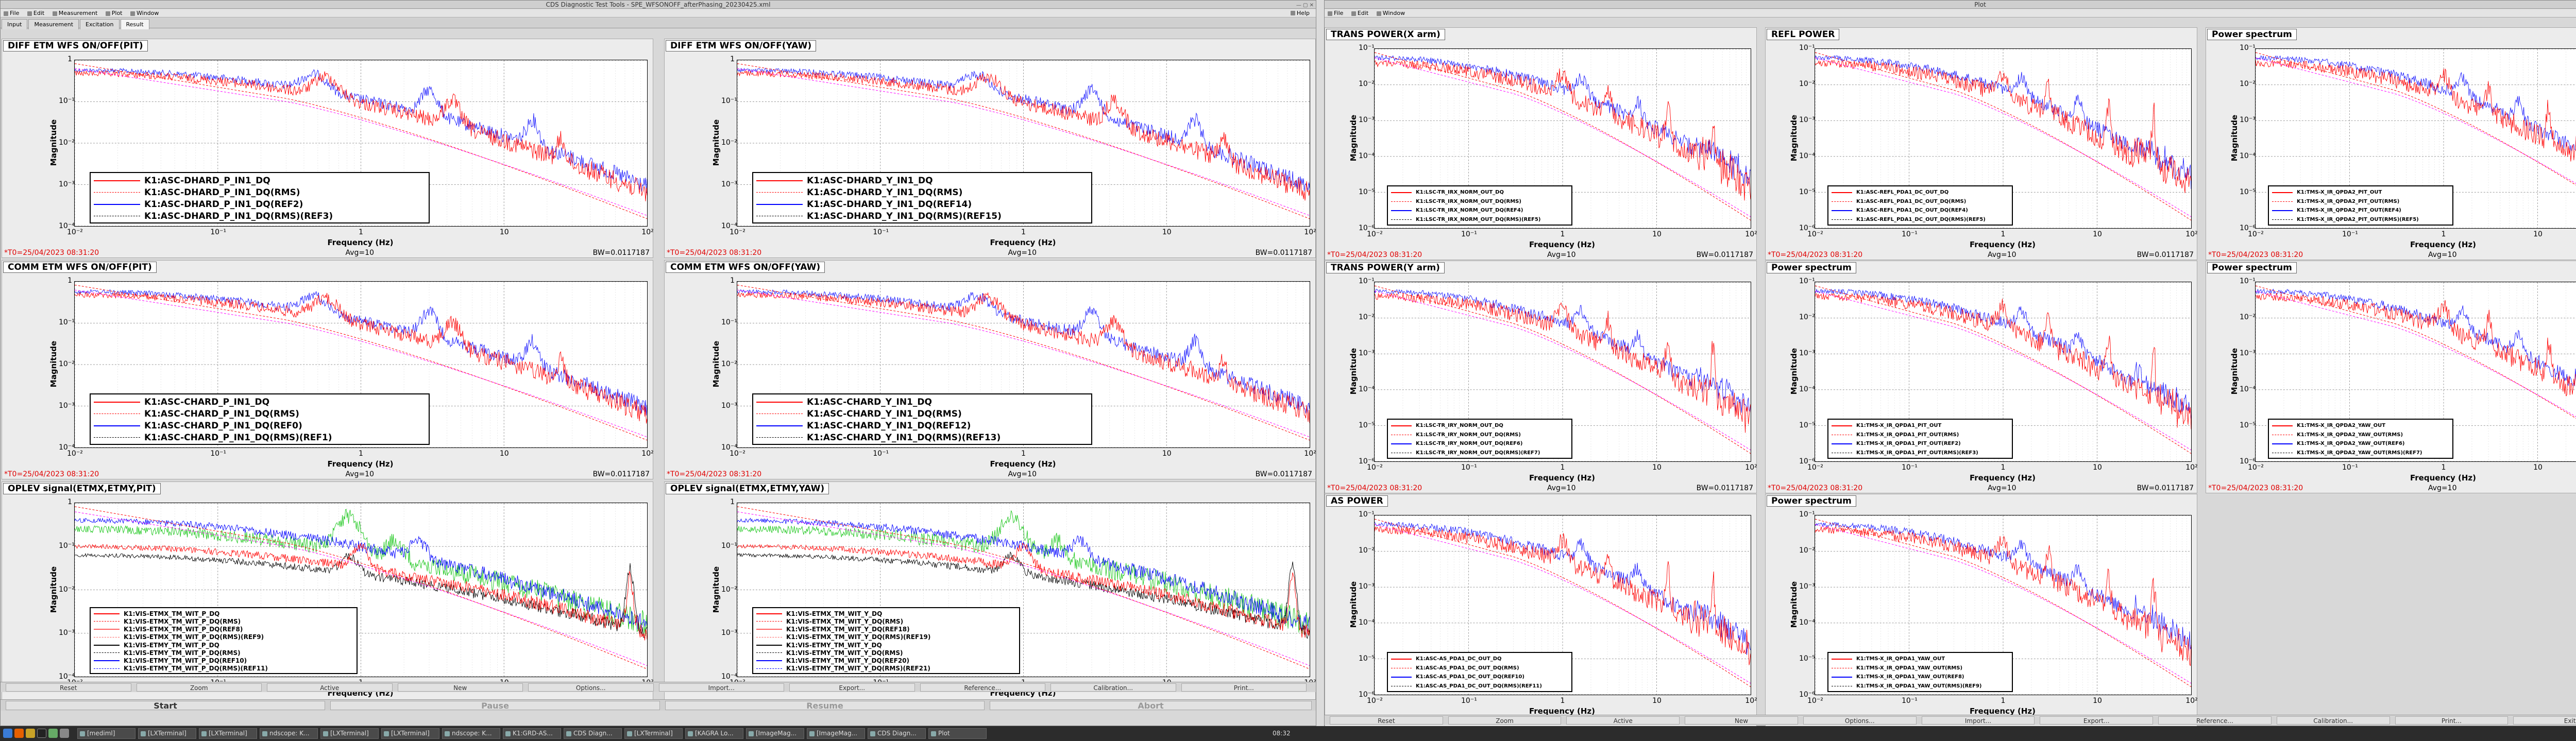 This screenshot has width=2576, height=741. I want to click on legend-entry: K1:LSC-TR_IRX_NORM_OUT_DQ(RMS)(REF5), so click(1479, 220).